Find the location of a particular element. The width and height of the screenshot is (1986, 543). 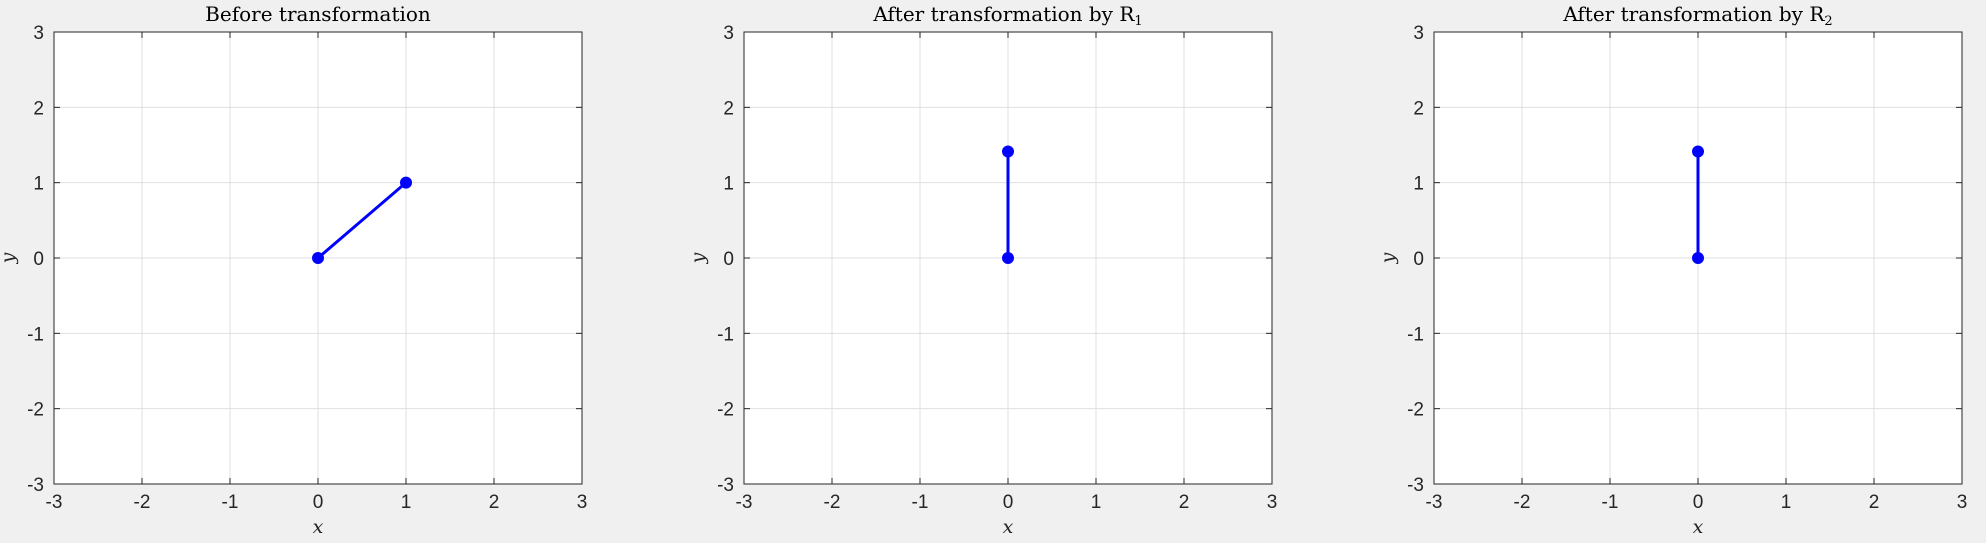

series-line is located at coordinates (362, 220).